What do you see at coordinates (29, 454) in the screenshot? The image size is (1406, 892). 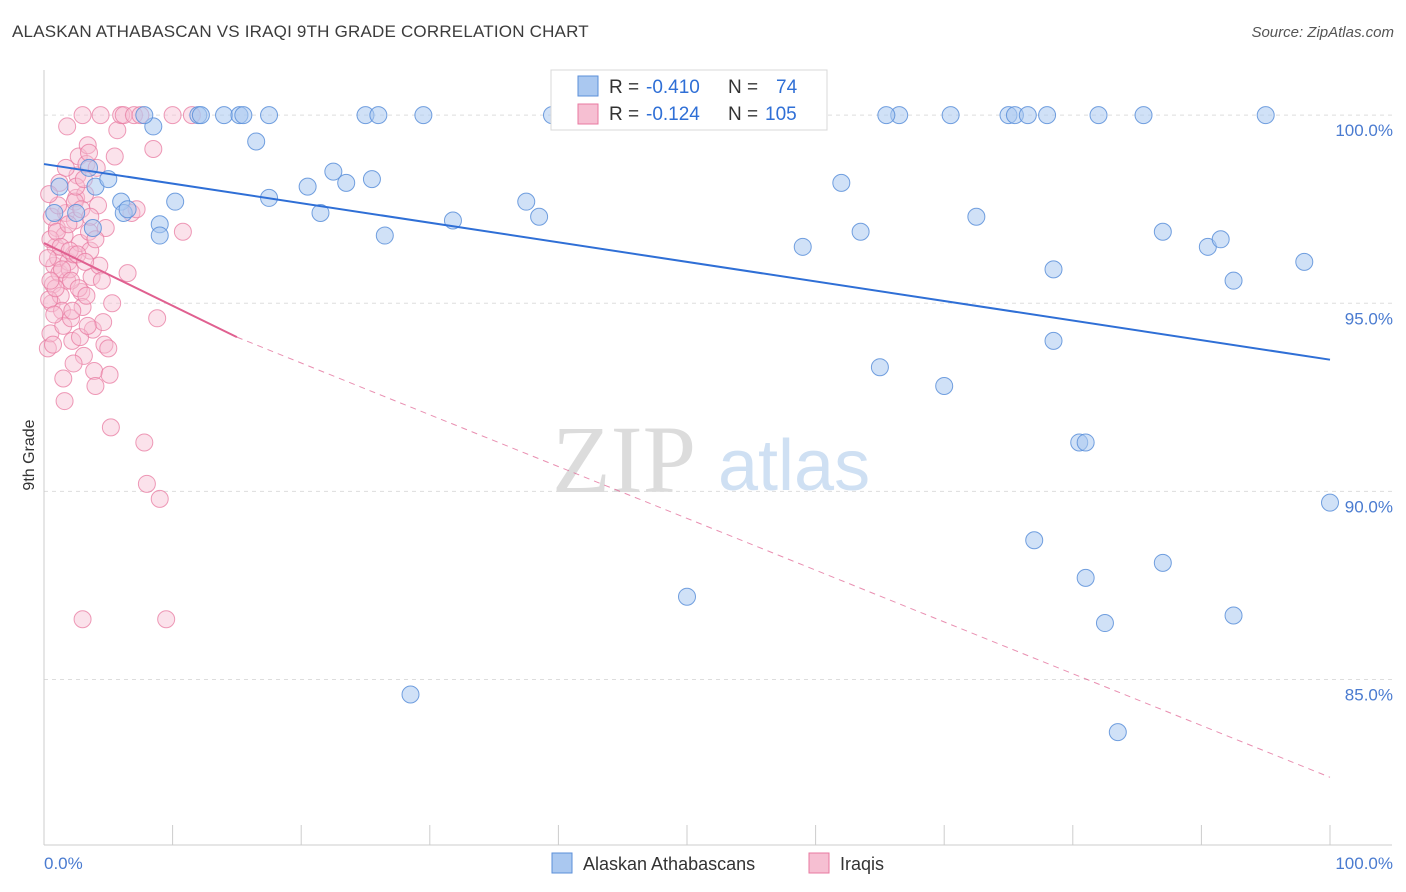 I see `y-axis-label: 9th Grade` at bounding box center [29, 454].